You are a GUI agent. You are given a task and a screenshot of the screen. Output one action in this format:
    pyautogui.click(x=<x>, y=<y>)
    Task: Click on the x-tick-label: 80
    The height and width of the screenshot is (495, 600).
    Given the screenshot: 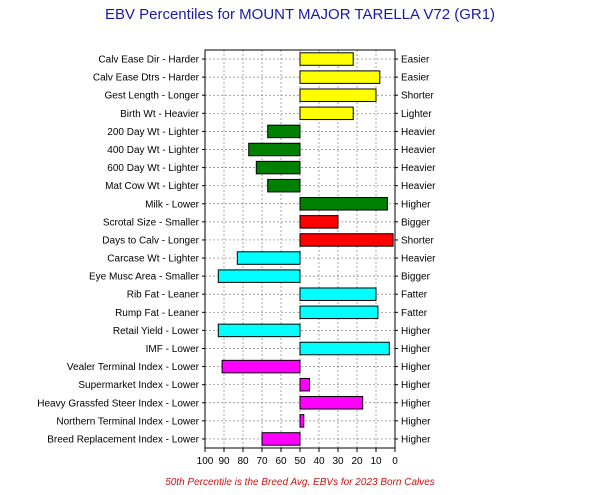 What is the action you would take?
    pyautogui.click(x=243, y=461)
    